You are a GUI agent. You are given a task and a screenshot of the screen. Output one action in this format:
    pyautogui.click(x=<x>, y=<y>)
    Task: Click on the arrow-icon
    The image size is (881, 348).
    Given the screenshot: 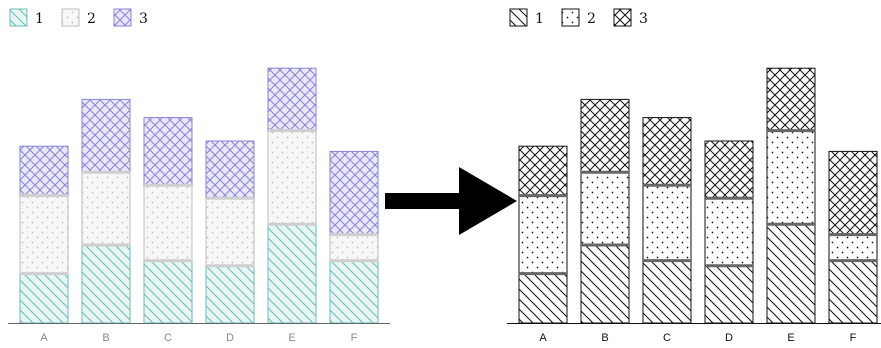 What is the action you would take?
    pyautogui.click(x=451, y=201)
    